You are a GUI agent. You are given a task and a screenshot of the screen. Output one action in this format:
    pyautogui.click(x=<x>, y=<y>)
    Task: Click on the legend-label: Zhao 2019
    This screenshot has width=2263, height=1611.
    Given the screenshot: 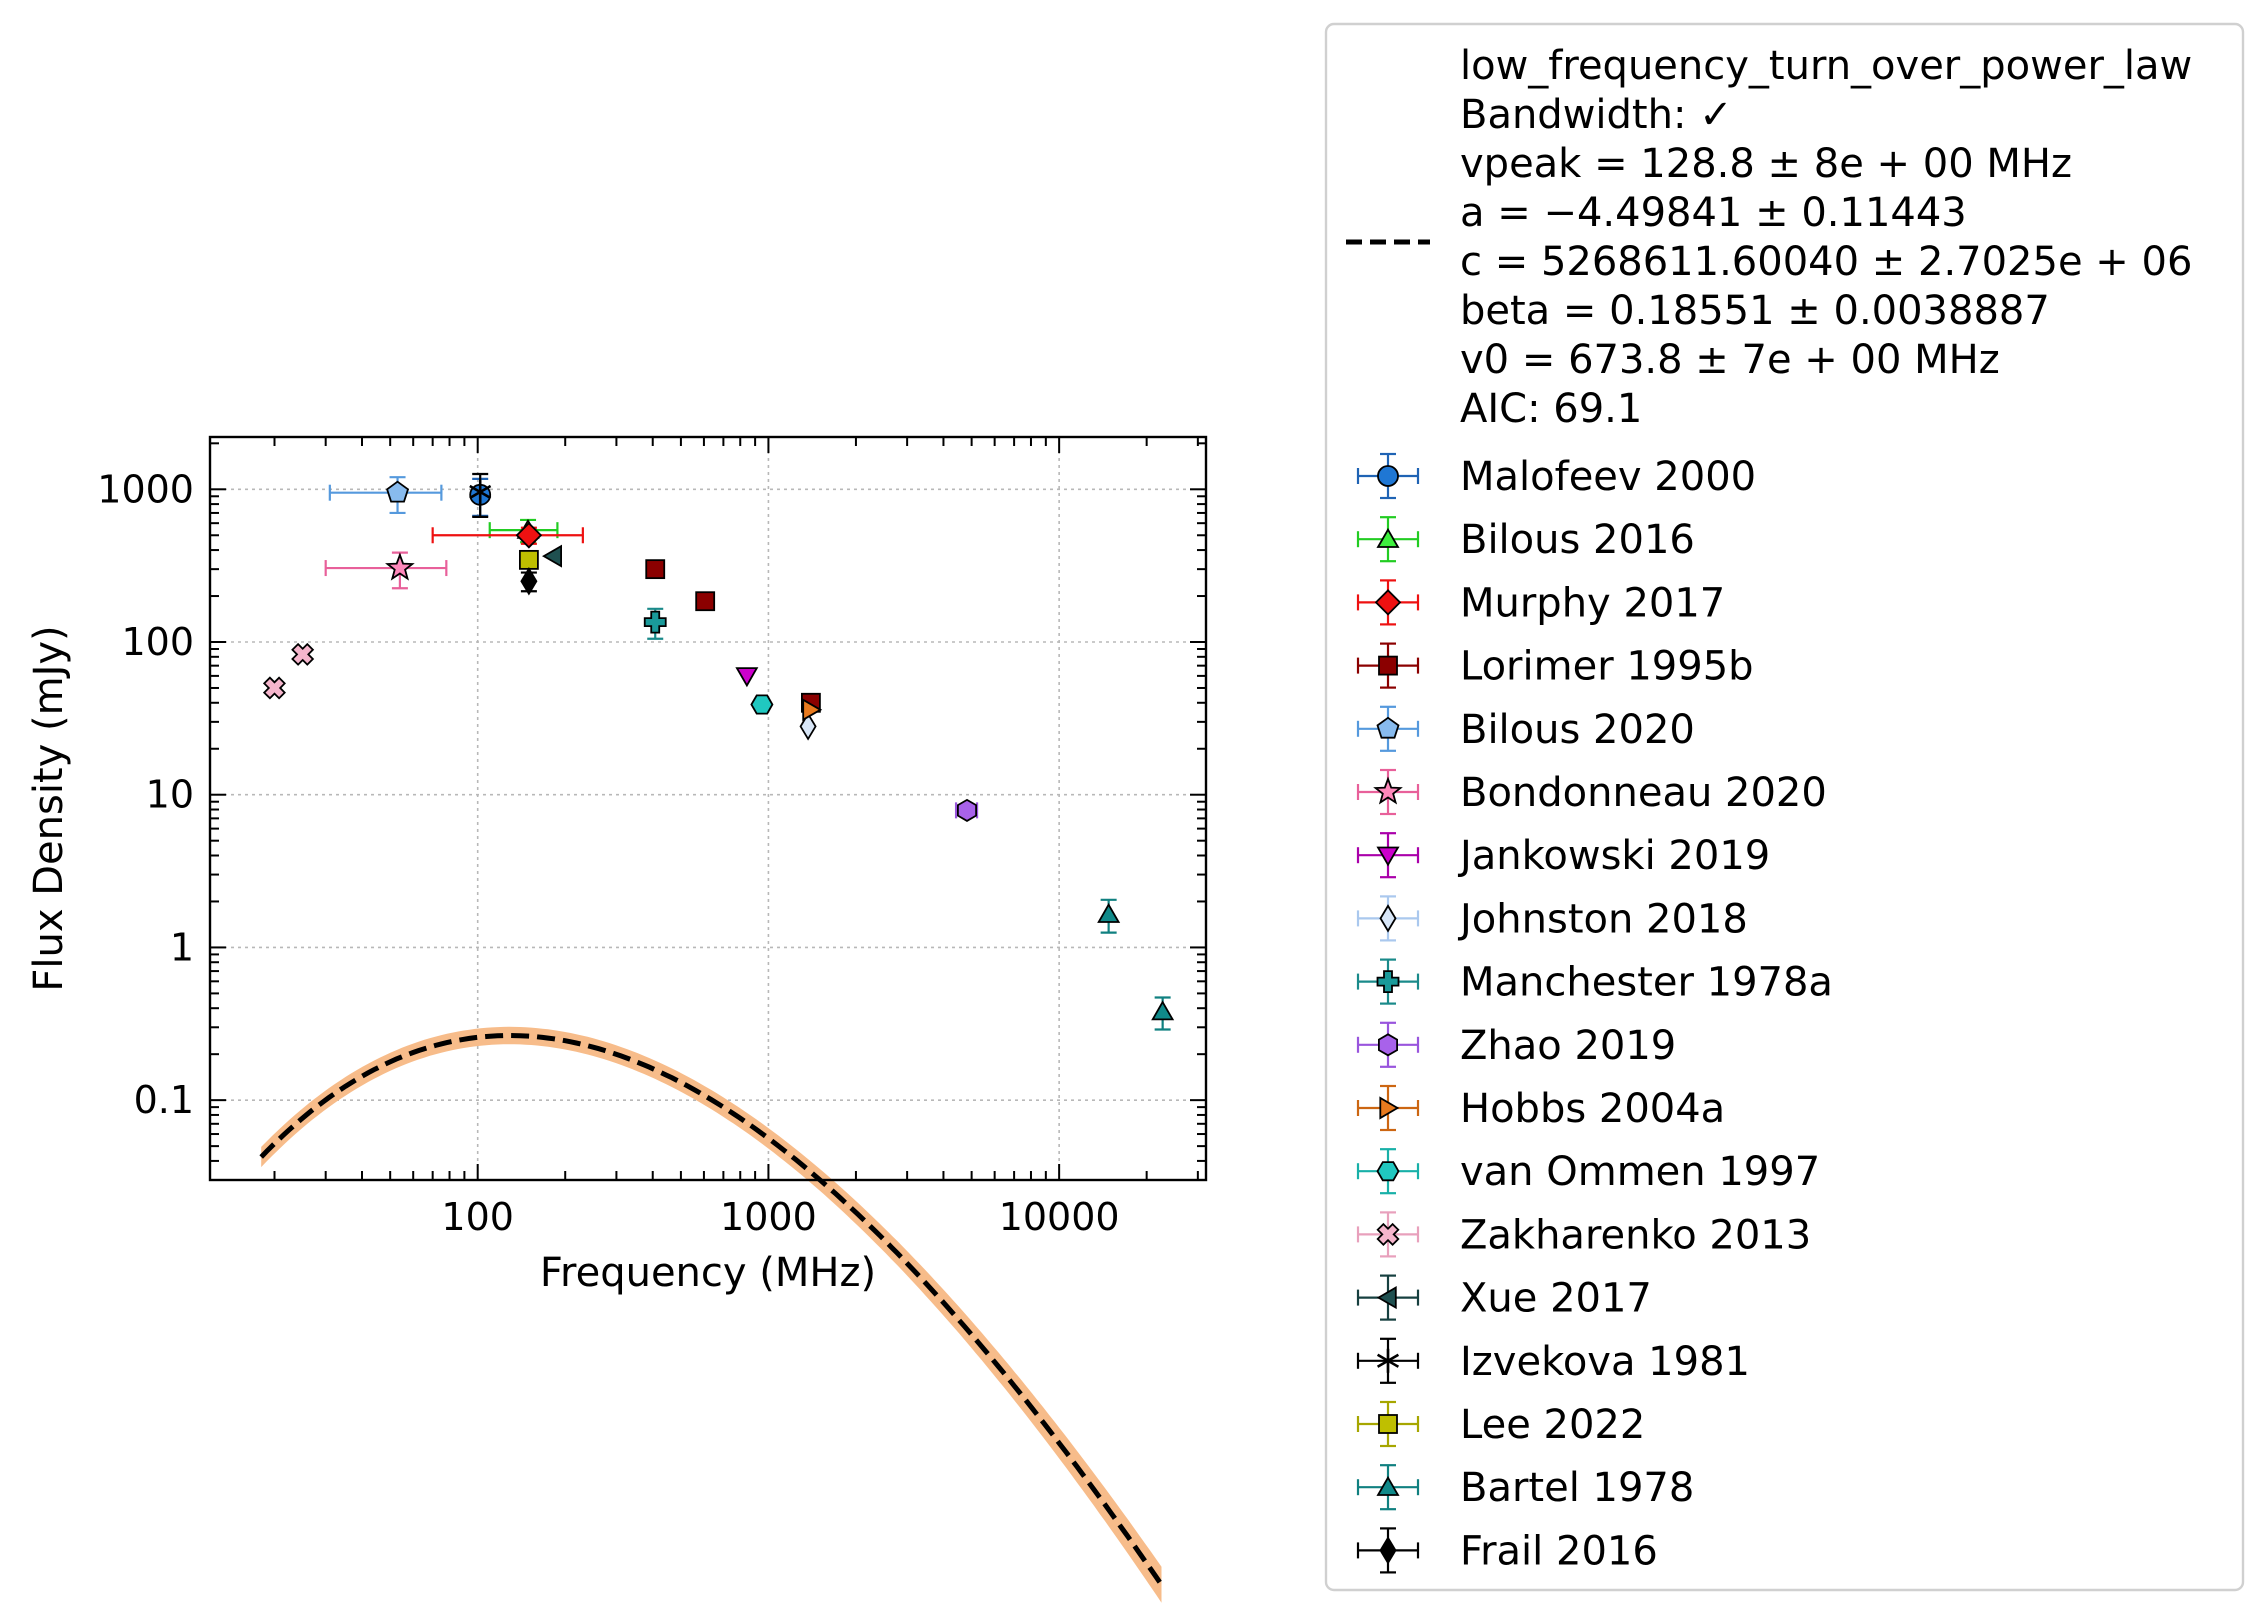 What is the action you would take?
    pyautogui.click(x=1568, y=1046)
    